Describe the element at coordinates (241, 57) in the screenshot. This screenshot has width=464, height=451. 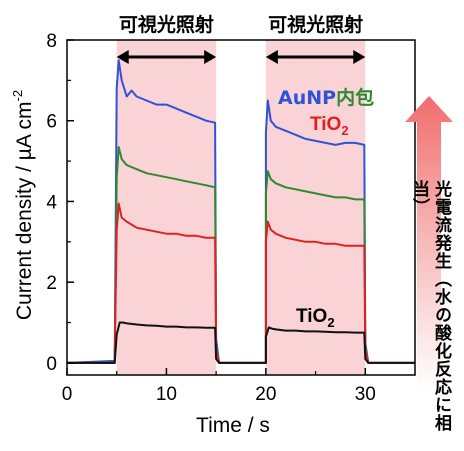
I see `light-on-arrows` at that location.